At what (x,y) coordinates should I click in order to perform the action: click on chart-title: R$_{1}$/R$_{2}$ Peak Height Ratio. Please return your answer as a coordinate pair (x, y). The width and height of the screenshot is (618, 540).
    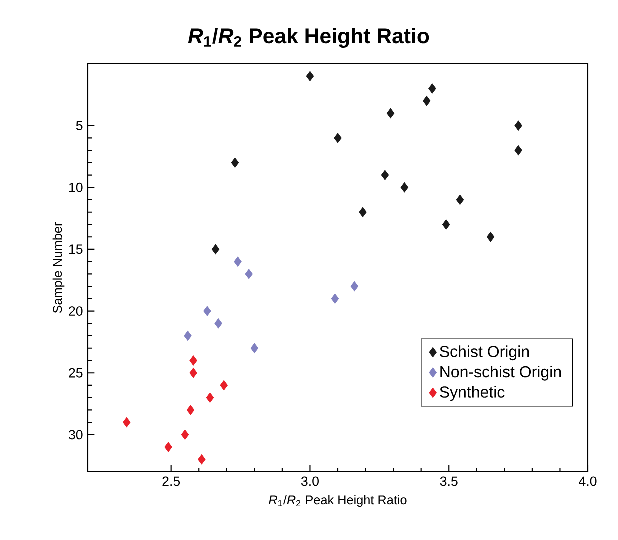
    Looking at the image, I should click on (309, 38).